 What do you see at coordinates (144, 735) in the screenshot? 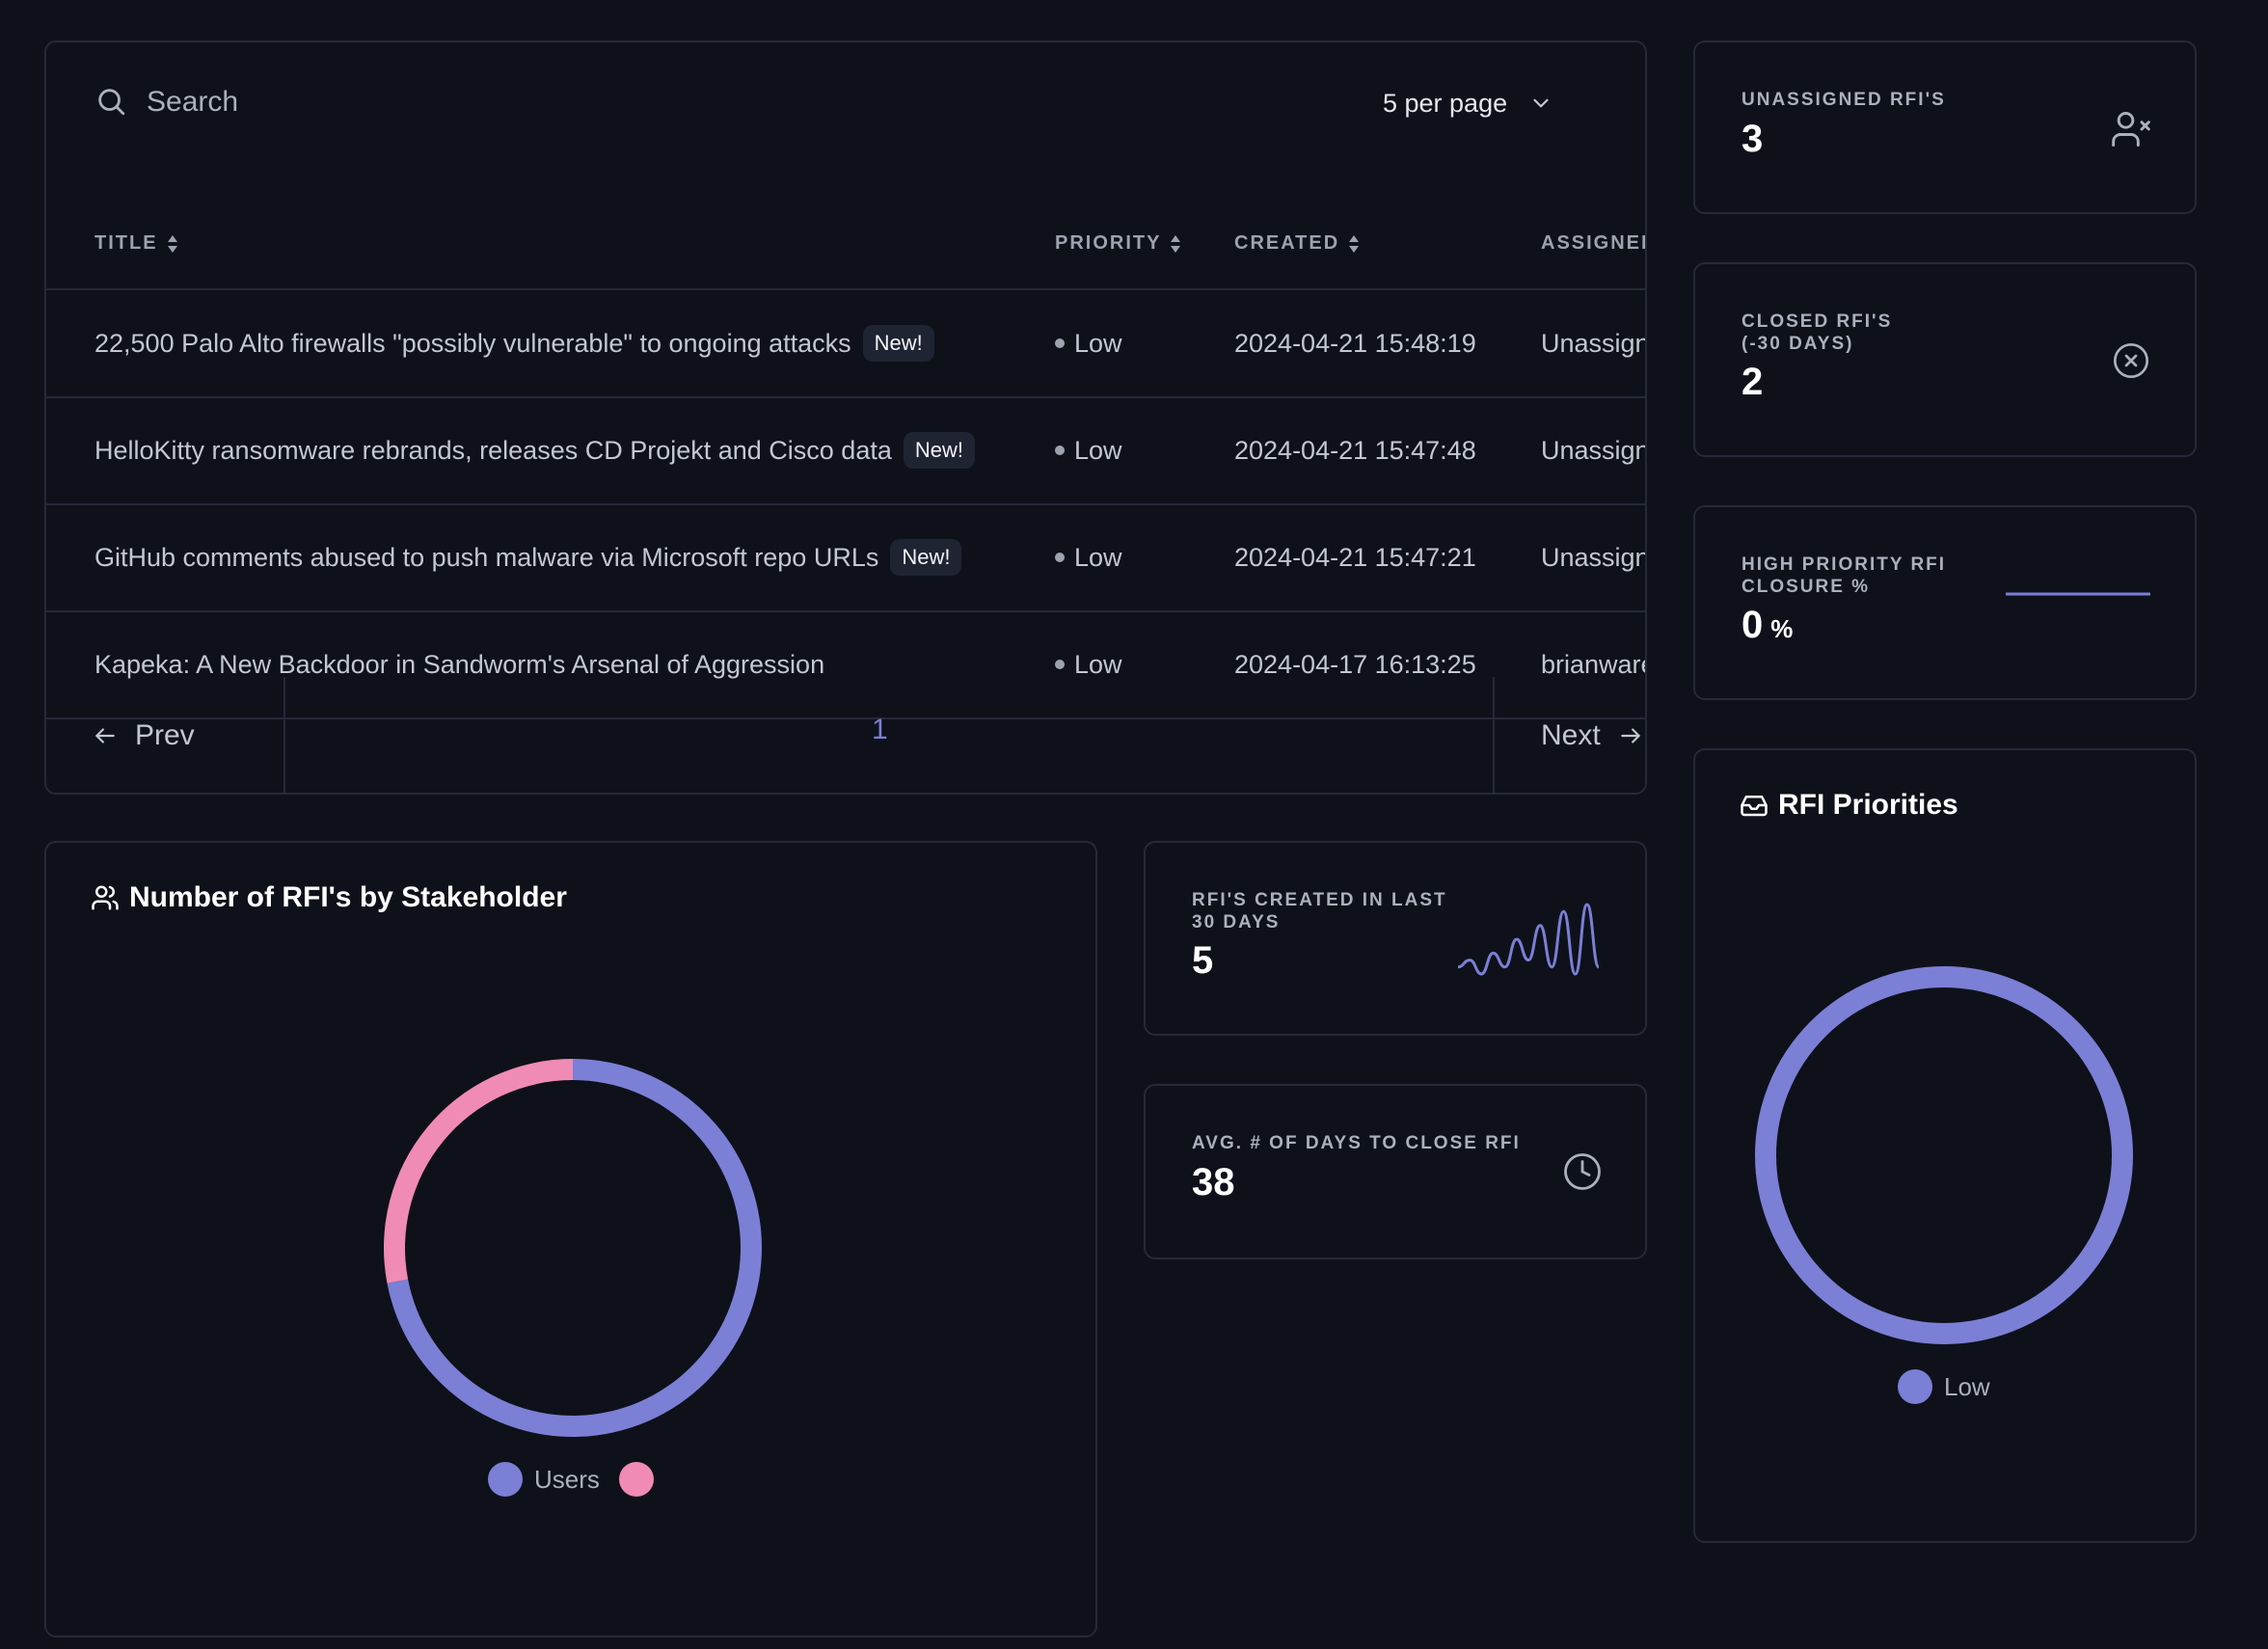
I see `prev-button: Prev` at bounding box center [144, 735].